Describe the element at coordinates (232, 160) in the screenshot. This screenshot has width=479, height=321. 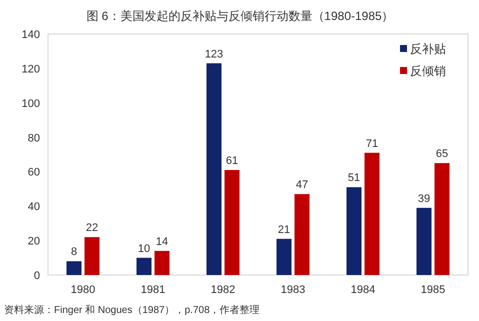
I see `data-label: 61` at that location.